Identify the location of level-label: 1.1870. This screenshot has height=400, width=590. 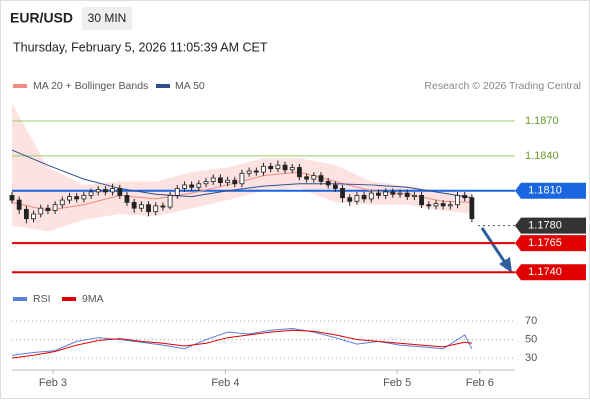
(542, 121).